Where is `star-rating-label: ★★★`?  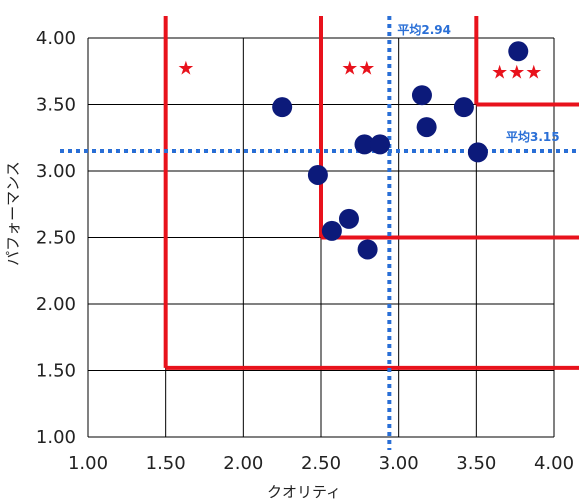
star-rating-label: ★★★ is located at coordinates (516, 72).